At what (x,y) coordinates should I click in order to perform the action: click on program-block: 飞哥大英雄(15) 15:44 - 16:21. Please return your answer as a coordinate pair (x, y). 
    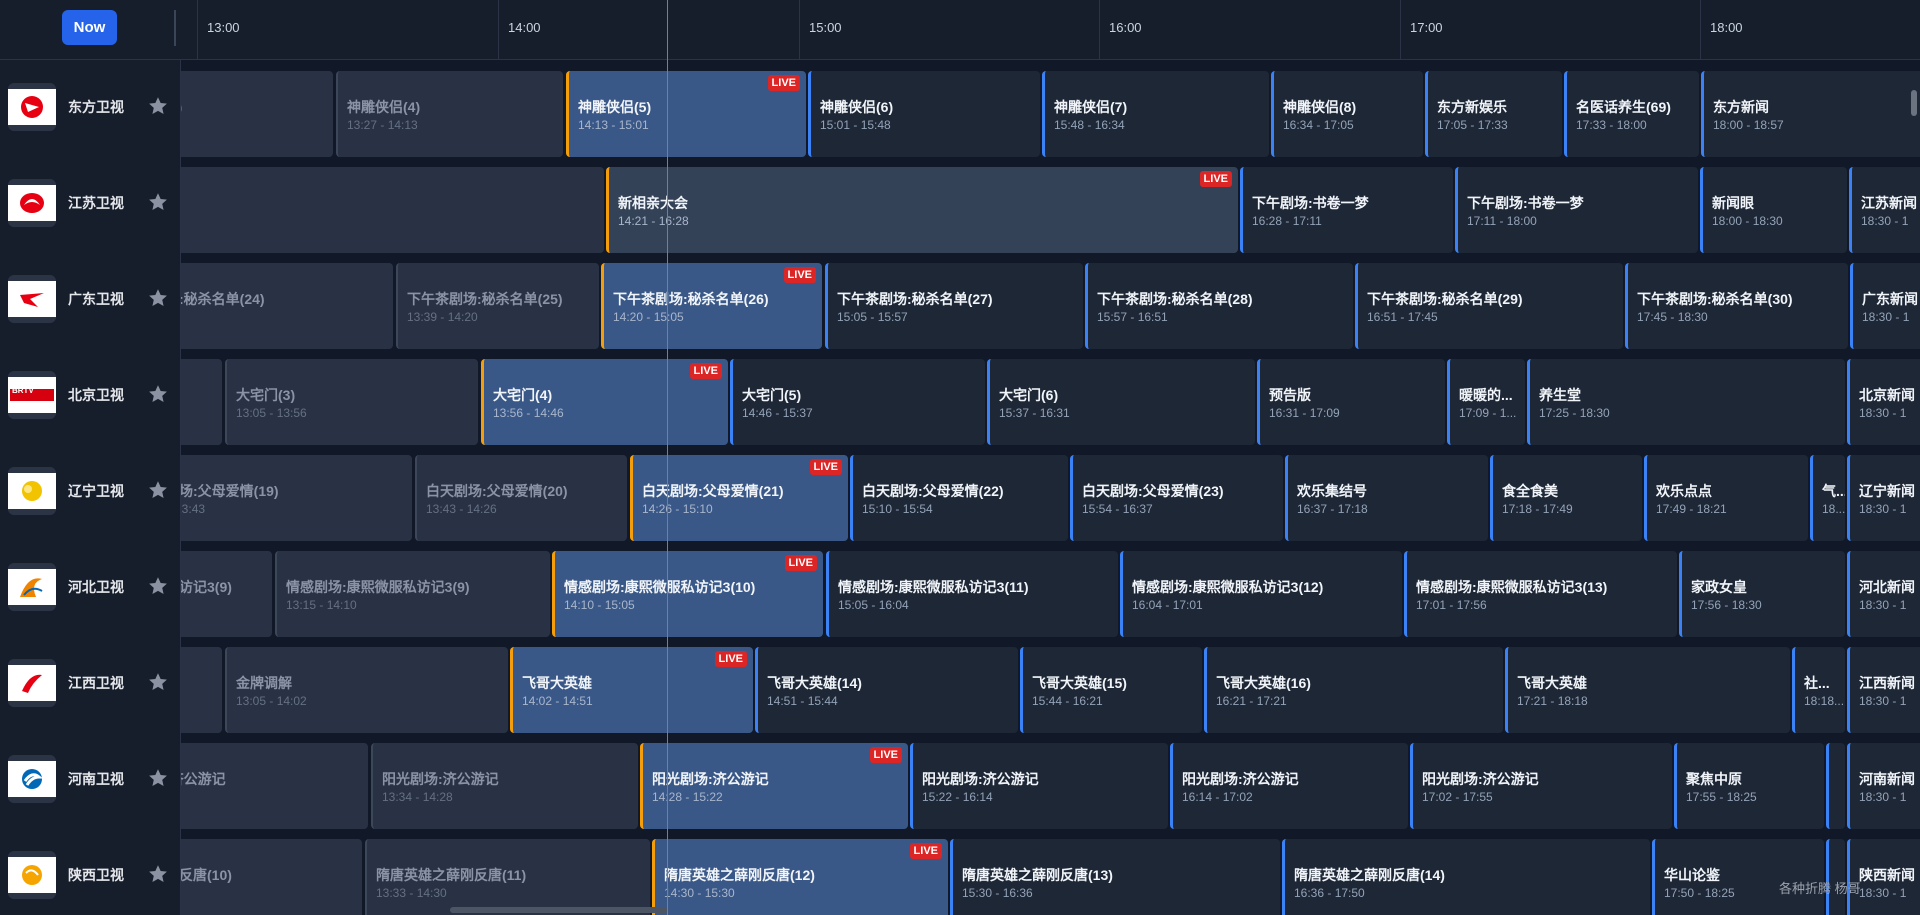
    Looking at the image, I should click on (1111, 690).